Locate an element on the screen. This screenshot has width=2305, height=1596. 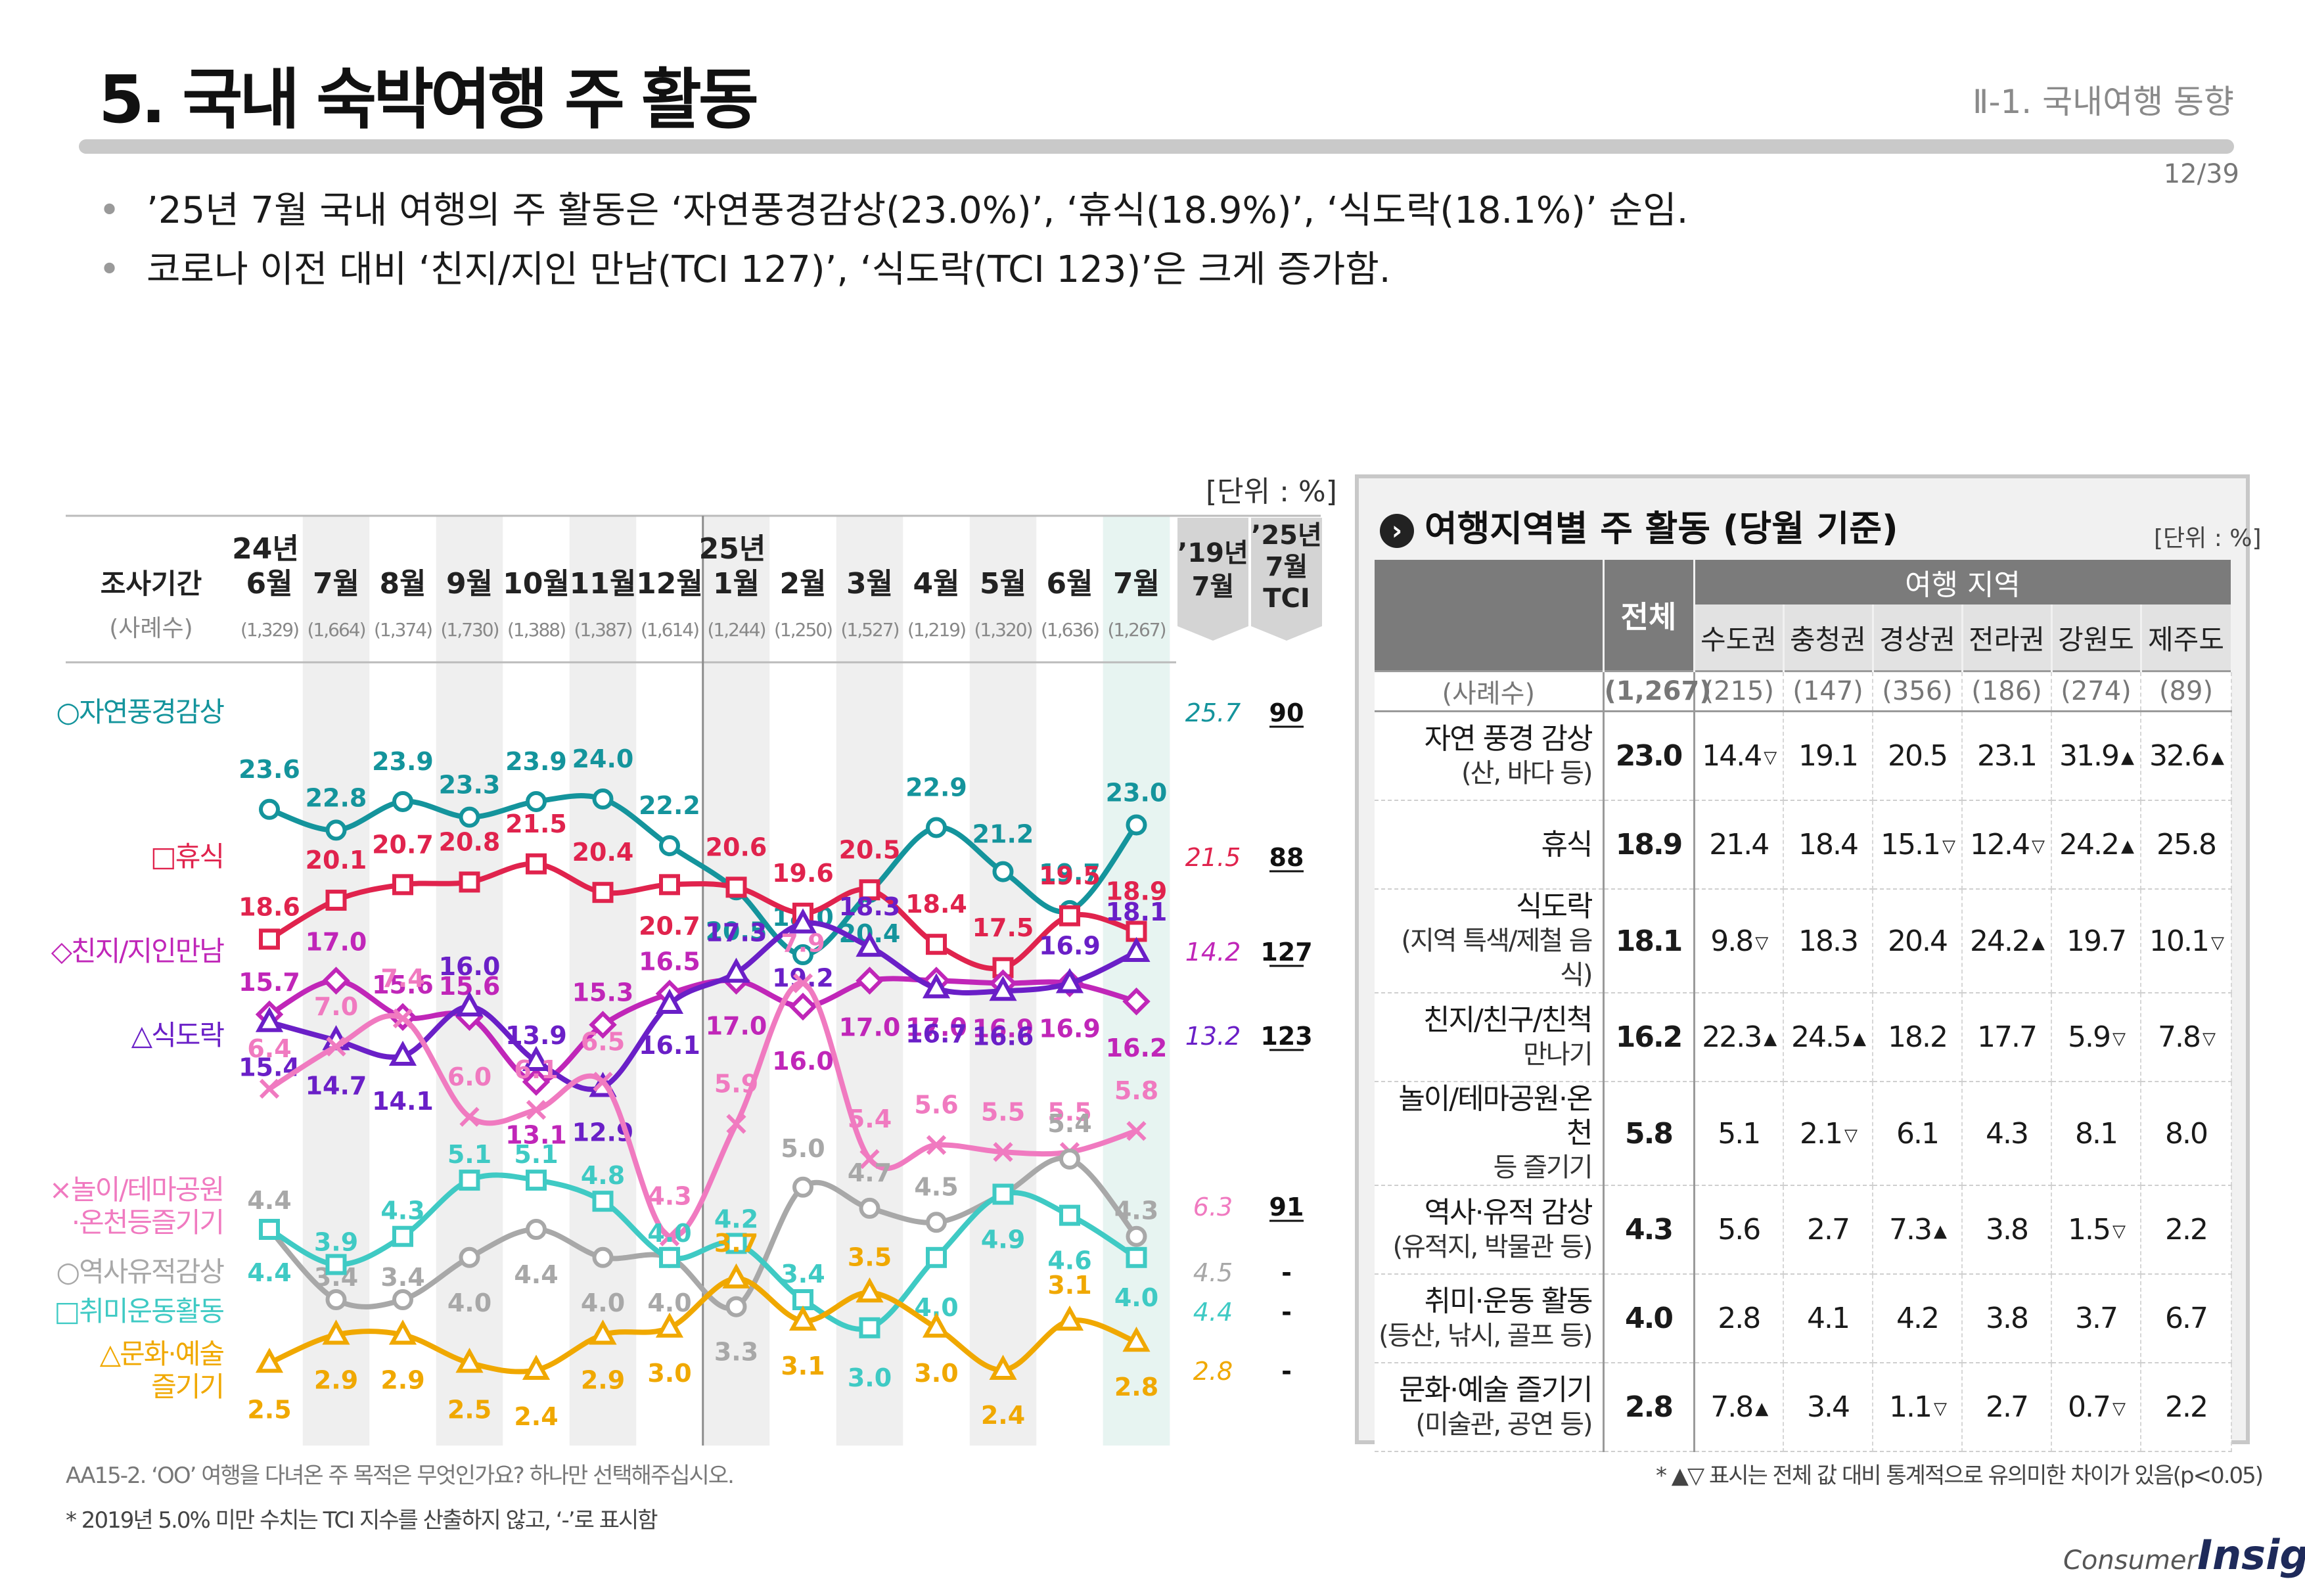
data-label: 22.8 is located at coordinates (336, 797).